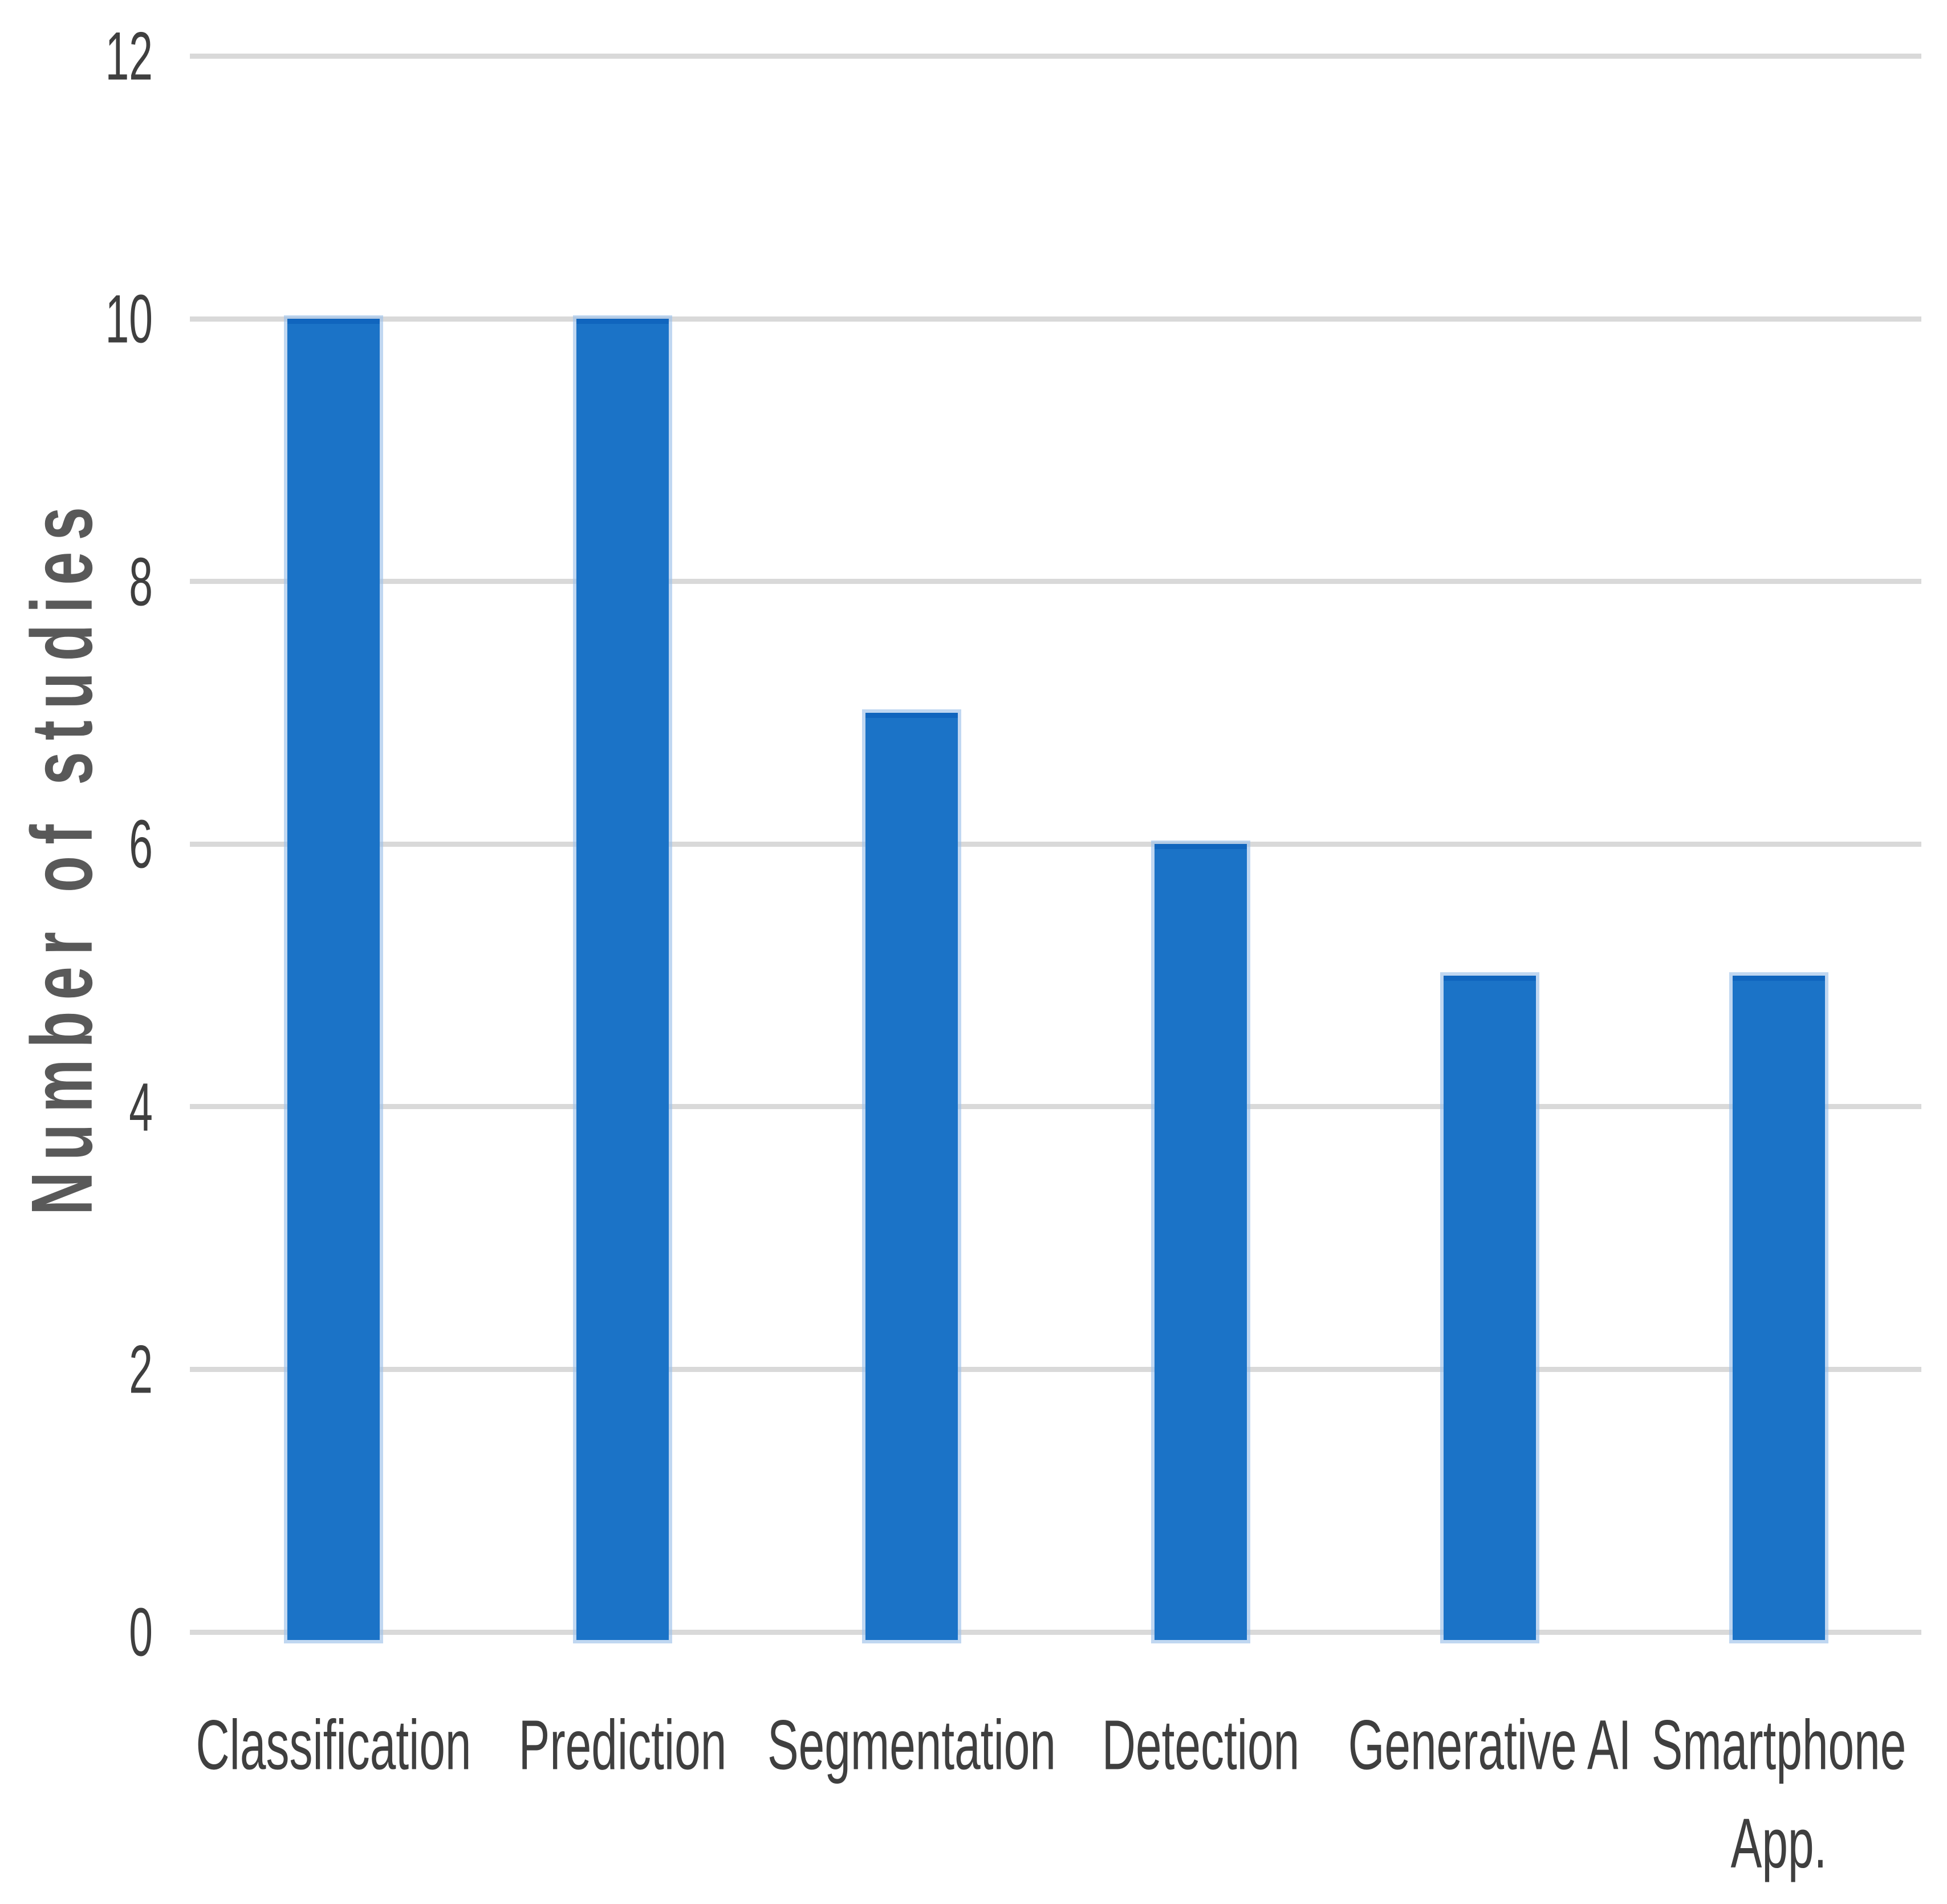  I want to click on y-tick-label-0: 0, so click(141, 1632).